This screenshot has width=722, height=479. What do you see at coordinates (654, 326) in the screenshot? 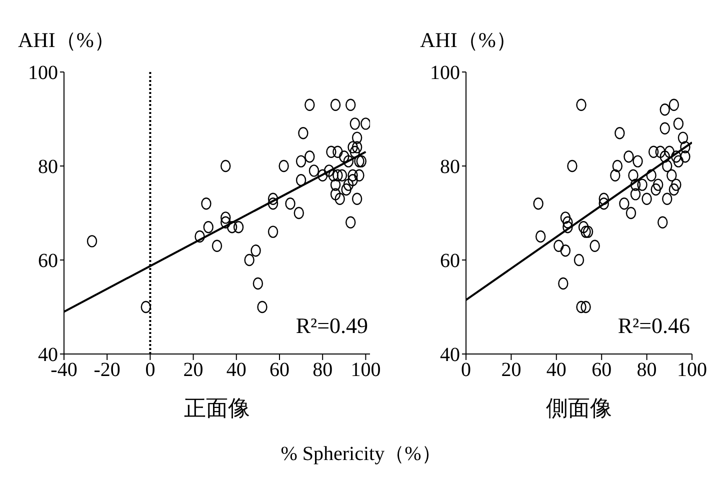
I see `annotation: R²=0.46` at bounding box center [654, 326].